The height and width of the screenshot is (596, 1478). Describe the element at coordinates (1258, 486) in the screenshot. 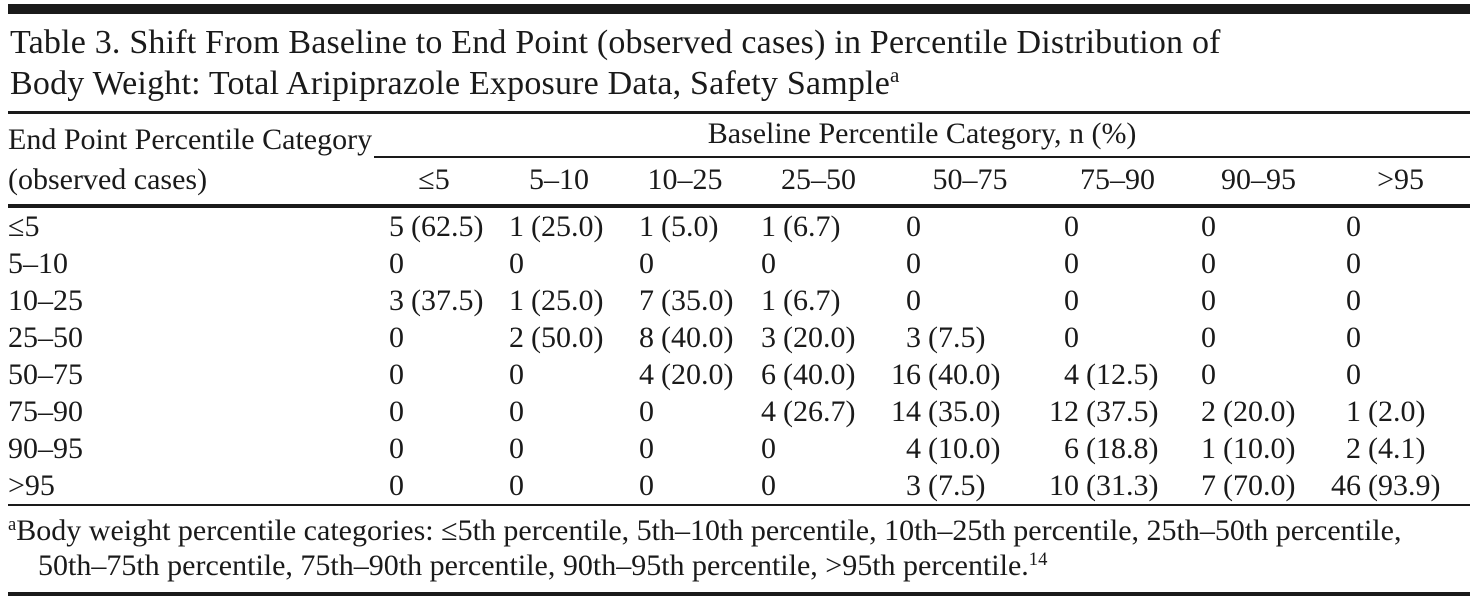

I see `data-cell: 7 (70.0)` at that location.